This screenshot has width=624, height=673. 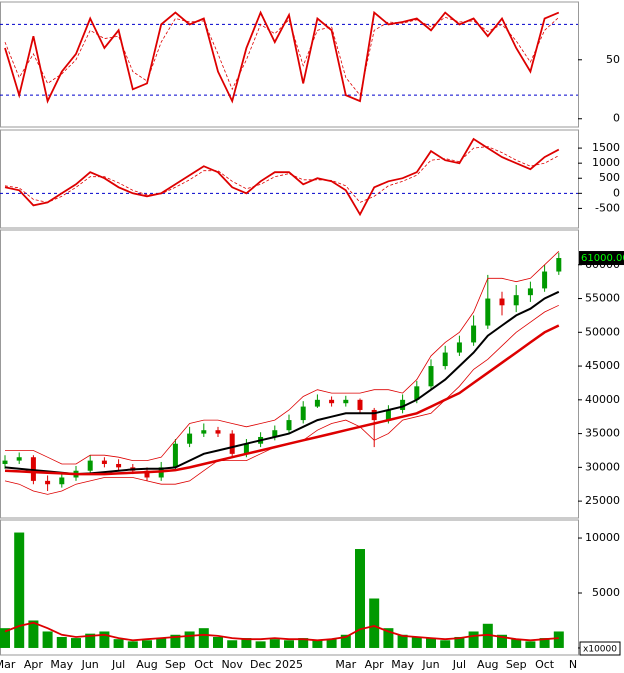 What do you see at coordinates (602, 433) in the screenshot?
I see `y-tick-label: 35000` at bounding box center [602, 433].